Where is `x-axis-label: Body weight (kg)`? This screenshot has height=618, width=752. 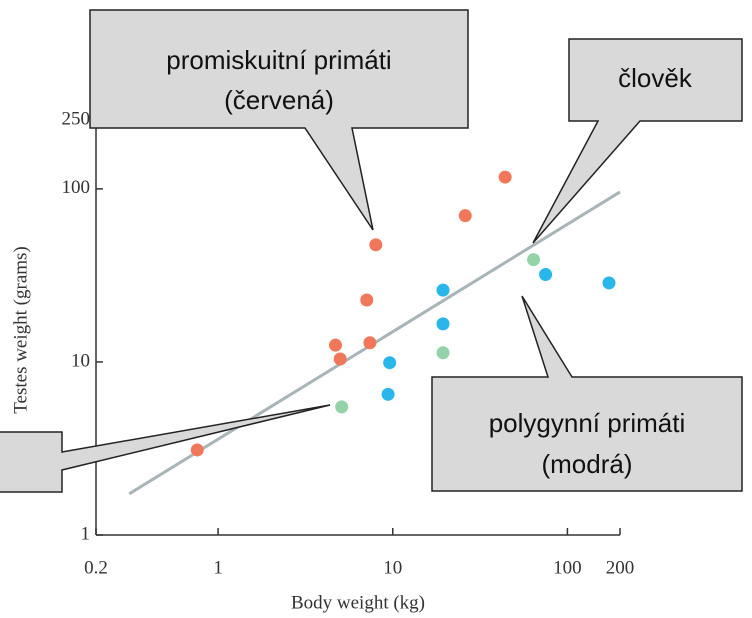
x-axis-label: Body weight (kg) is located at coordinates (358, 602).